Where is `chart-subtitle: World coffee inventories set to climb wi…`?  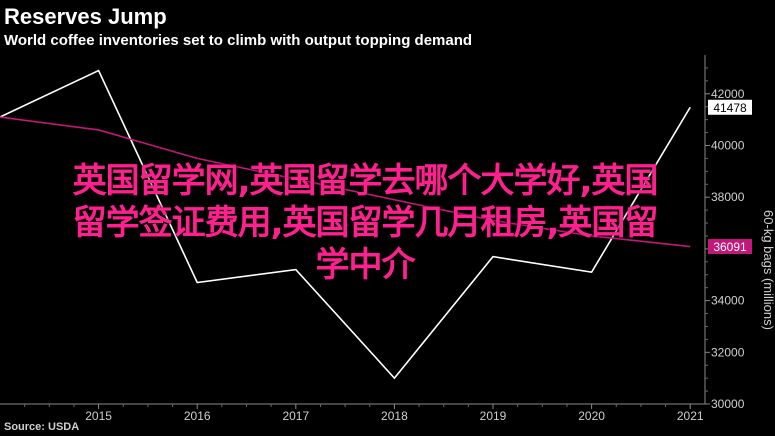
chart-subtitle: World coffee inventories set to climb wi… is located at coordinates (238, 40).